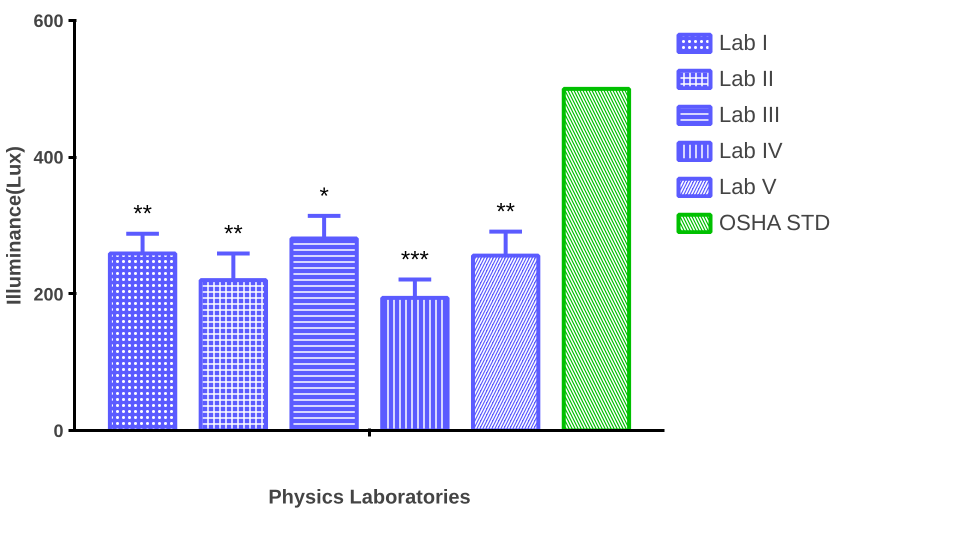 Image resolution: width=972 pixels, height=539 pixels. What do you see at coordinates (751, 151) in the screenshot?
I see `legend-label: Lab IV` at bounding box center [751, 151].